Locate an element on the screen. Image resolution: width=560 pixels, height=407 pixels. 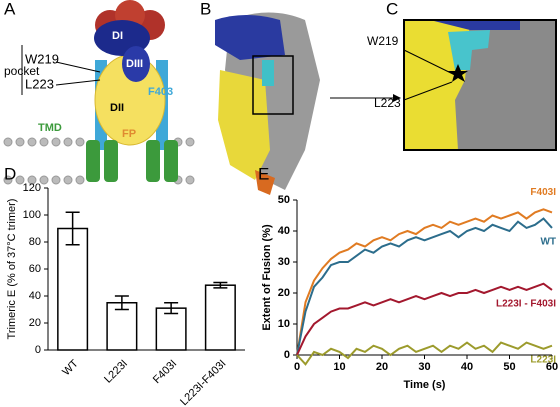
y-tick-label: 10 is located at coordinates (284, 324).